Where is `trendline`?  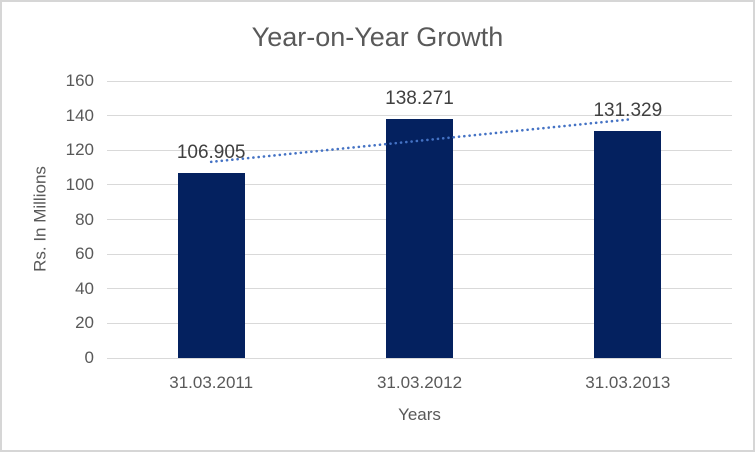
trendline is located at coordinates (419, 141).